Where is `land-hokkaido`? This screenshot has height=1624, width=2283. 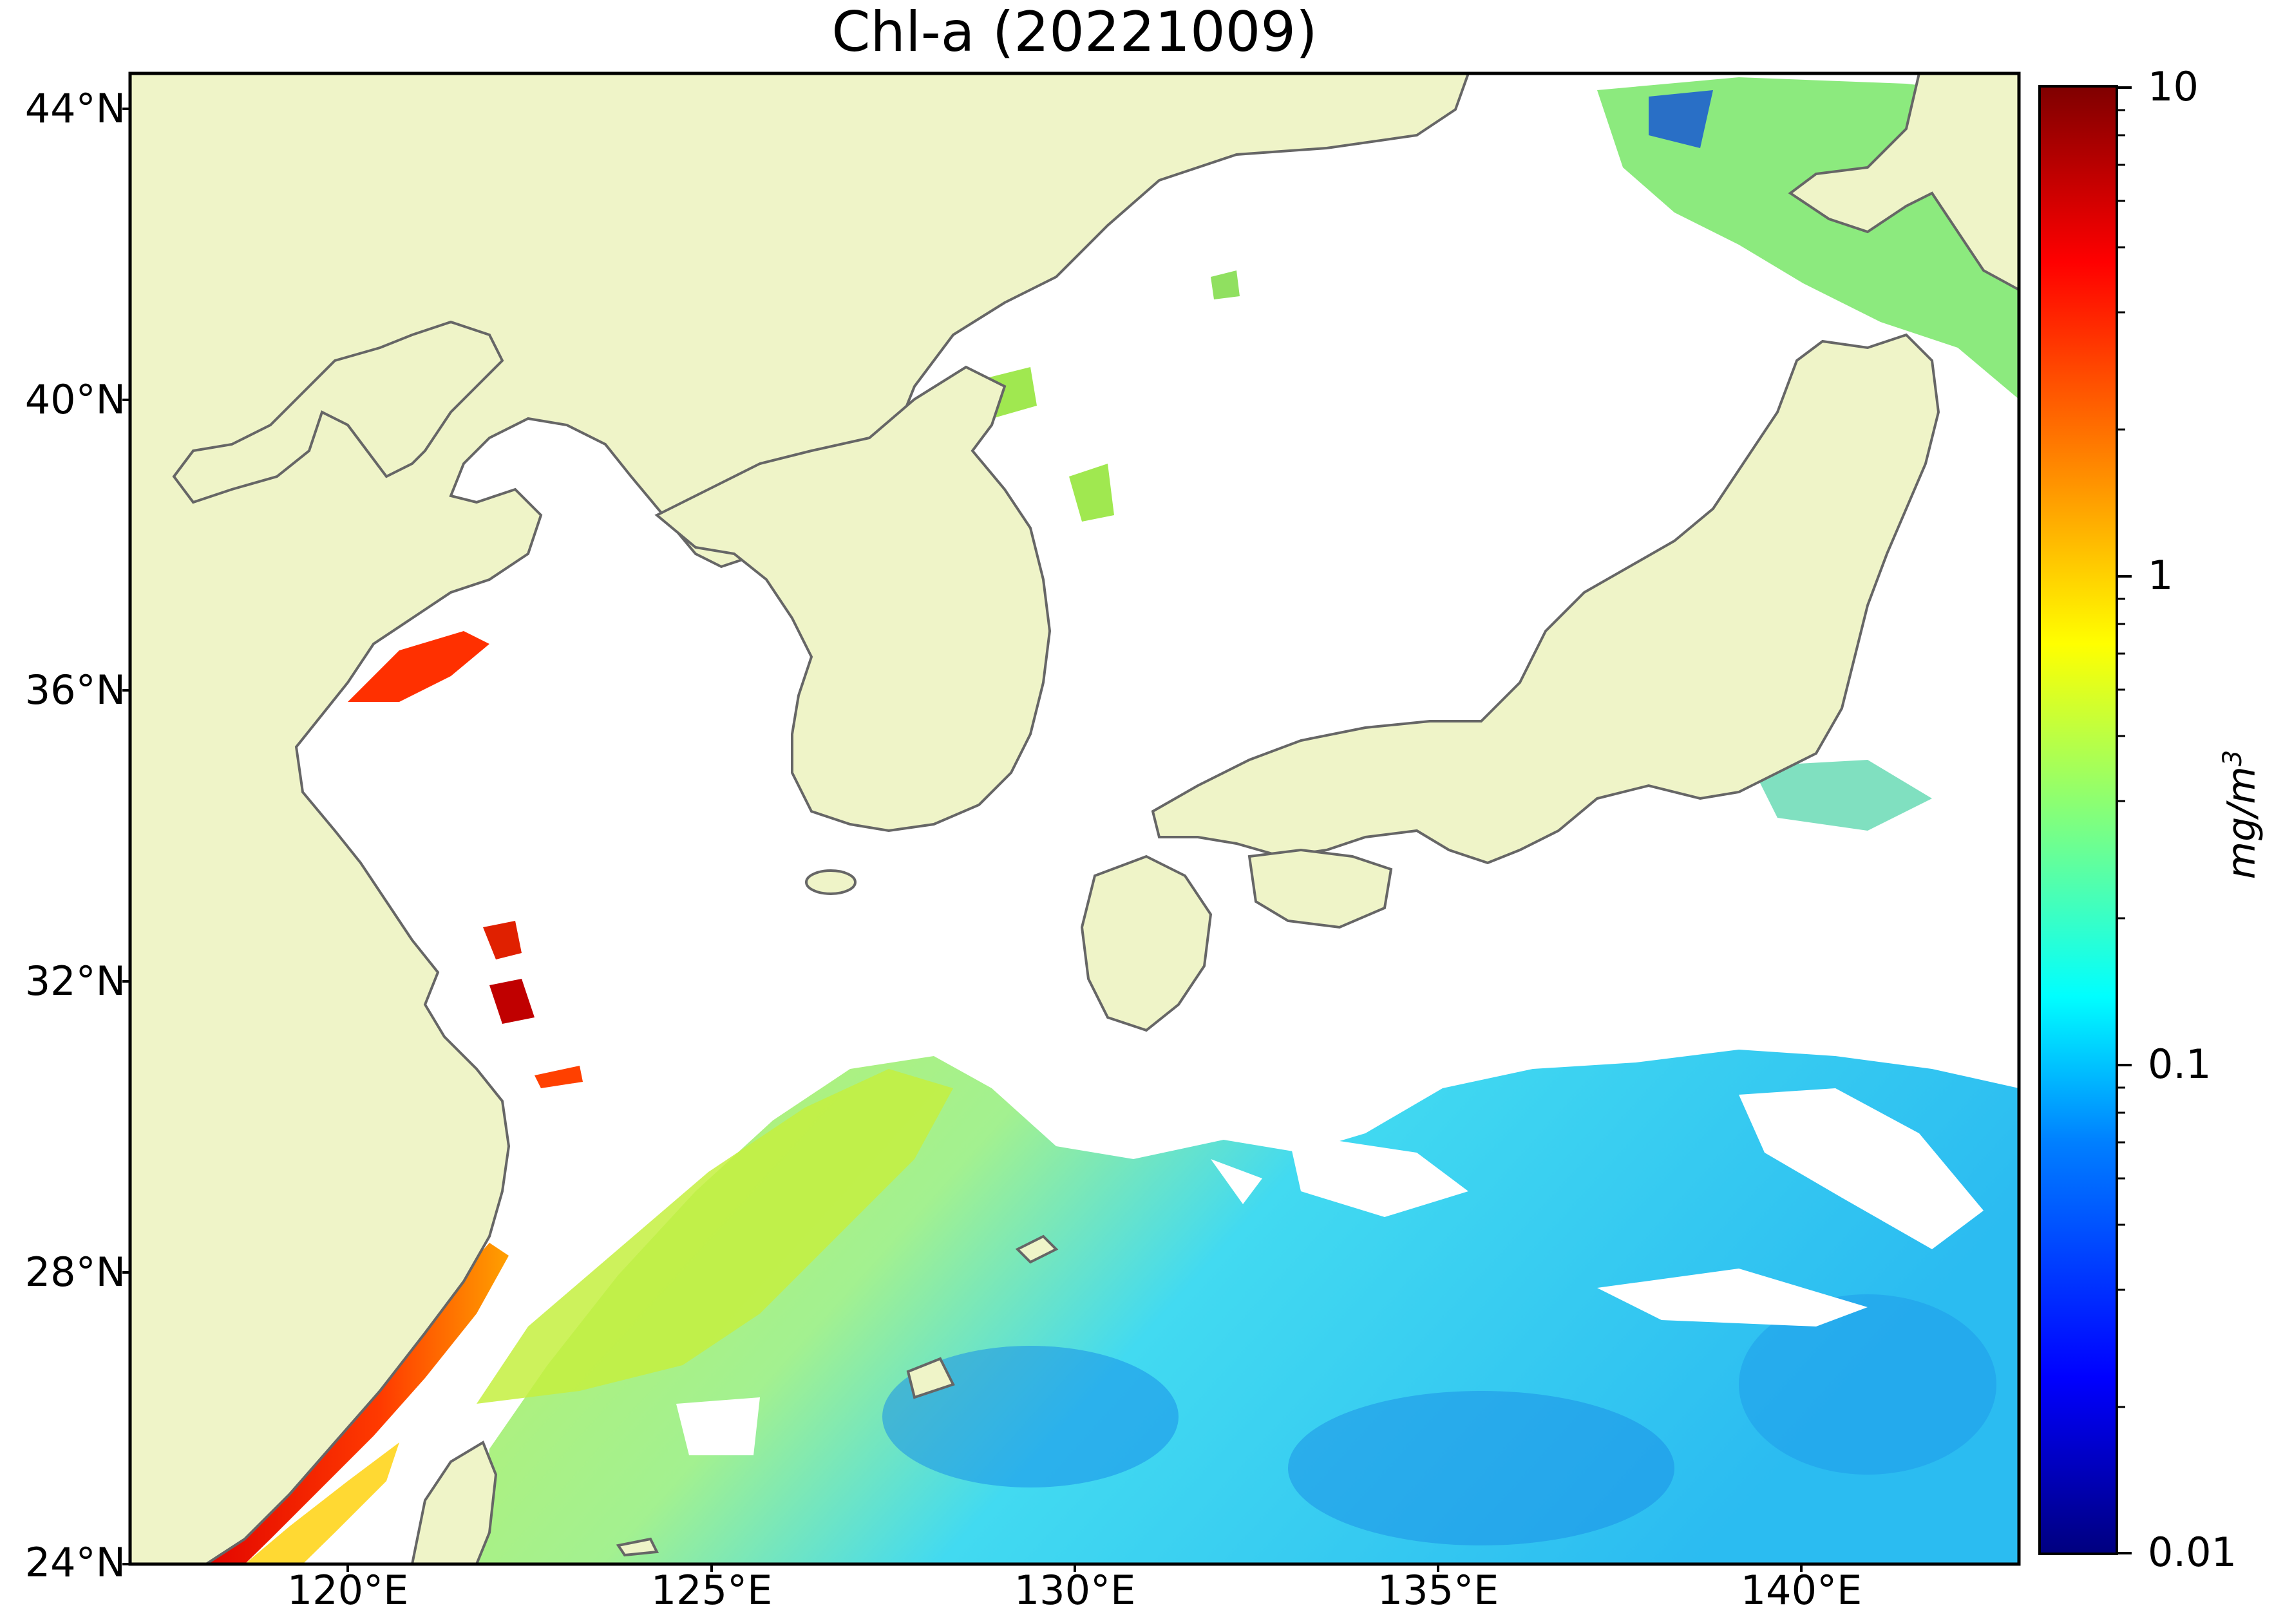
land-hokkaido is located at coordinates (1903, 182).